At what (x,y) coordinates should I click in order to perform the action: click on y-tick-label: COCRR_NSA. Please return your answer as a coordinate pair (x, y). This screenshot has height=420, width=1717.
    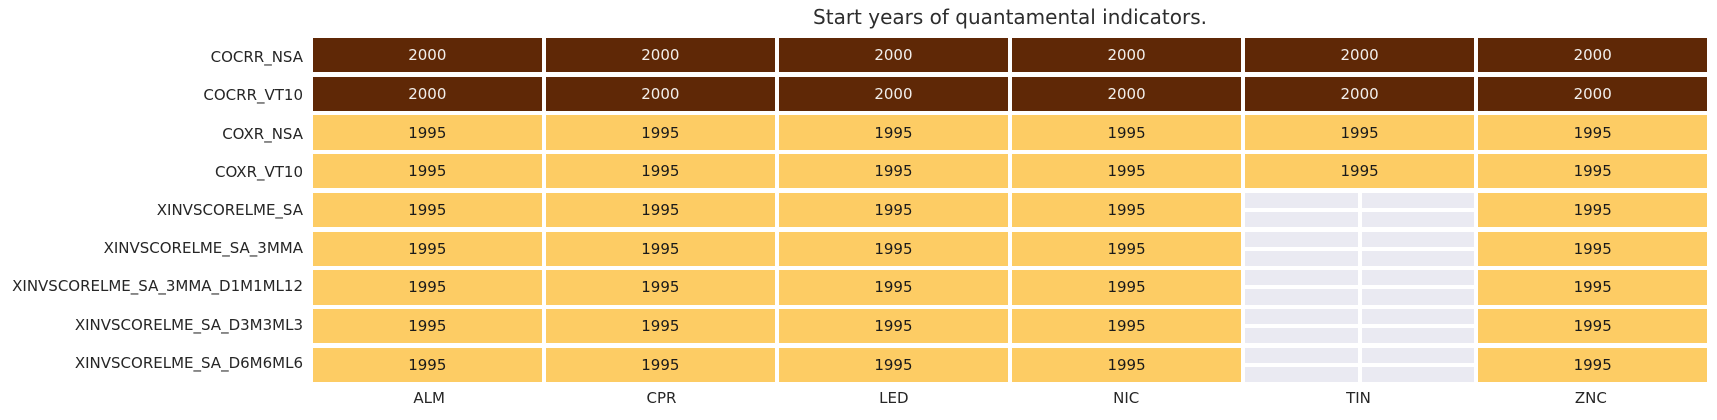
    Looking at the image, I should click on (256, 57).